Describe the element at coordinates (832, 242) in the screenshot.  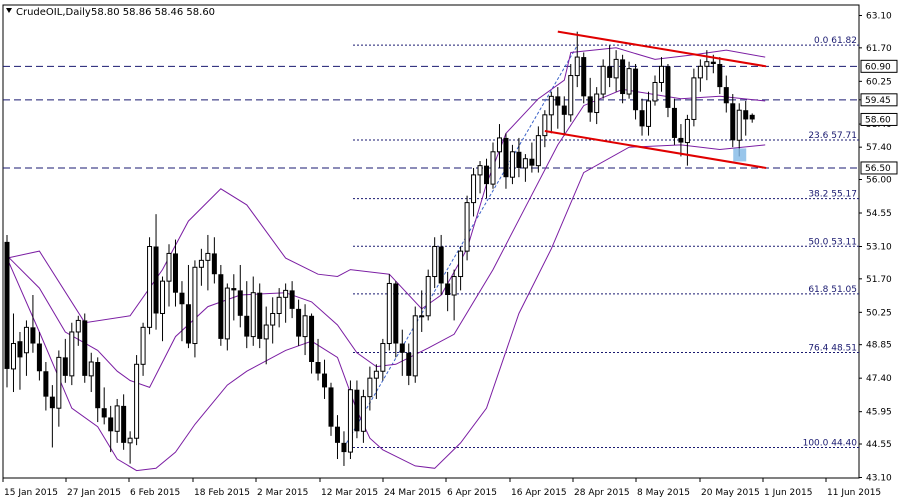
I see `fib-label: 50.0 53.11` at that location.